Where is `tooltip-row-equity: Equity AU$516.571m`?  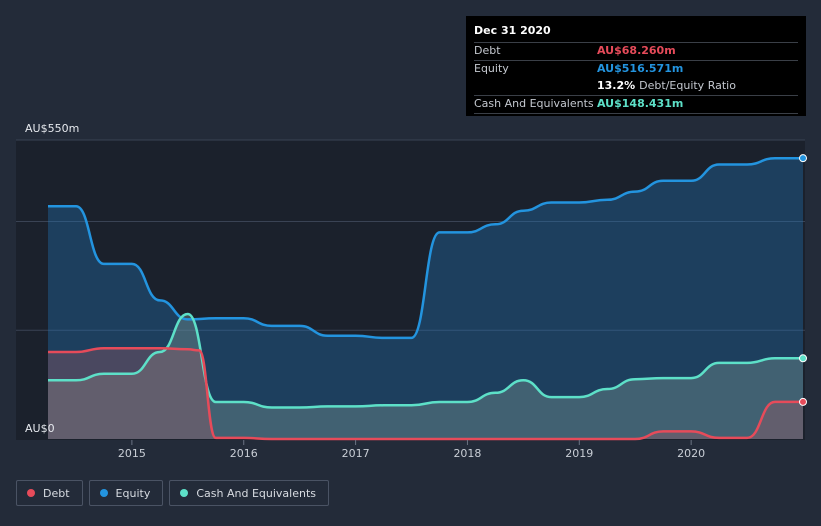 tooltip-row-equity: Equity AU$516.571m is located at coordinates (636, 69).